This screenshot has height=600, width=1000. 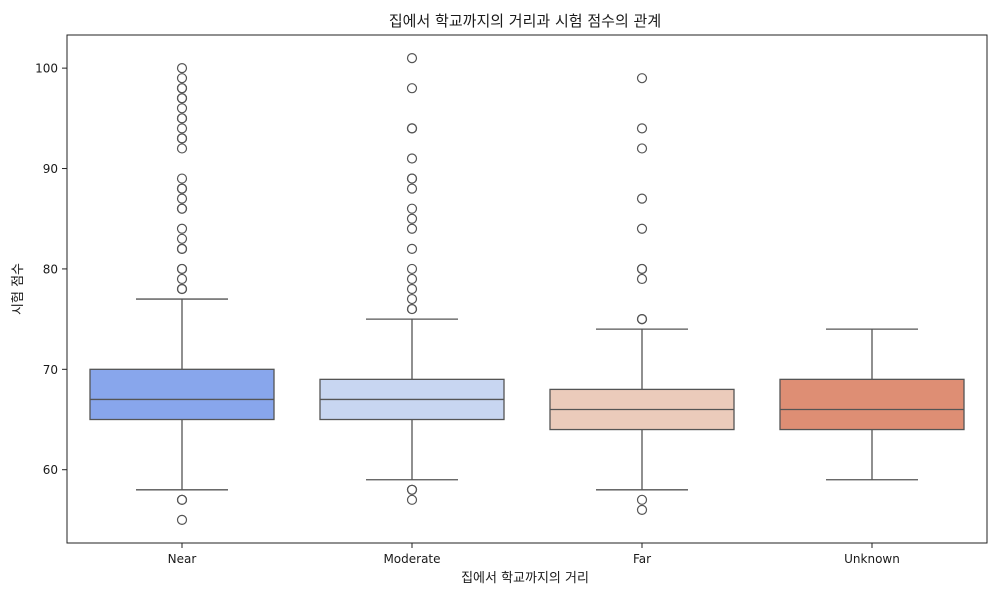 I want to click on y-tick-label: 90, so click(x=50, y=169).